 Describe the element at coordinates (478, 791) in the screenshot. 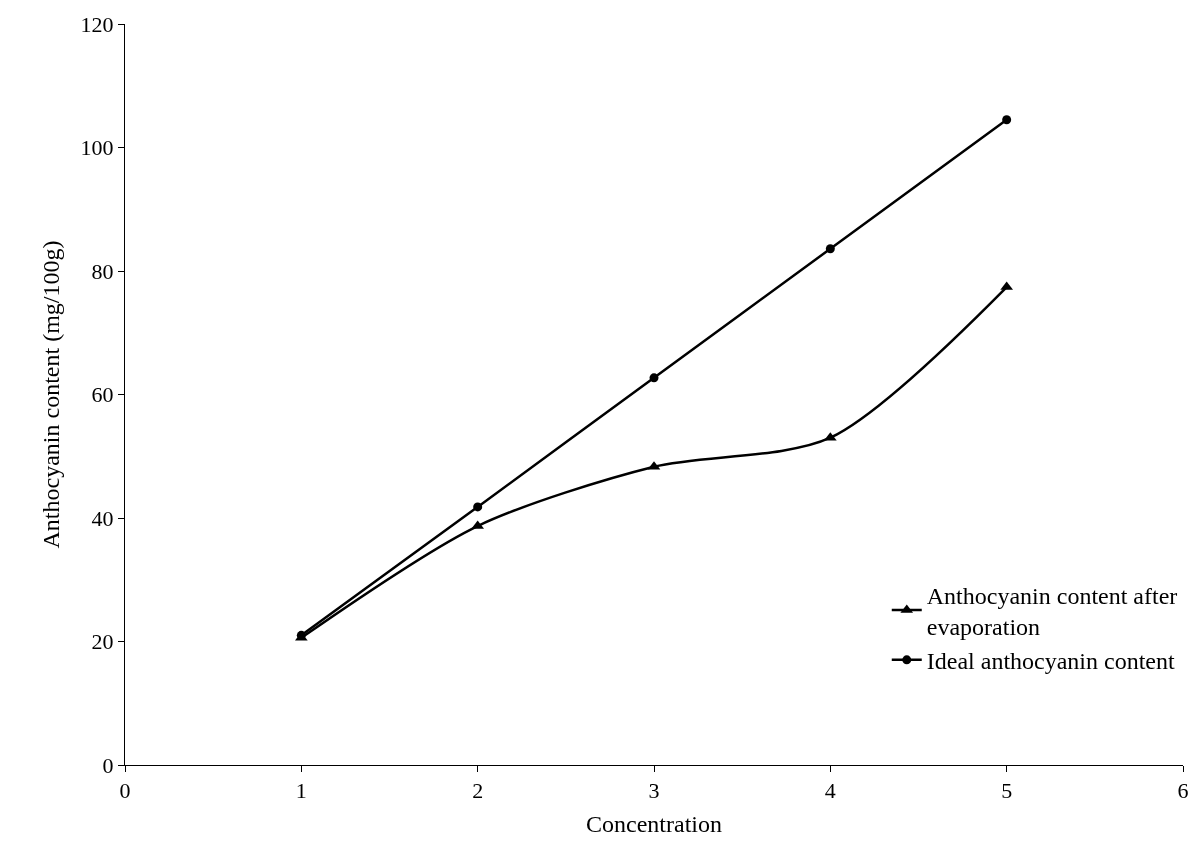

I see `x-tick-label: 2` at that location.